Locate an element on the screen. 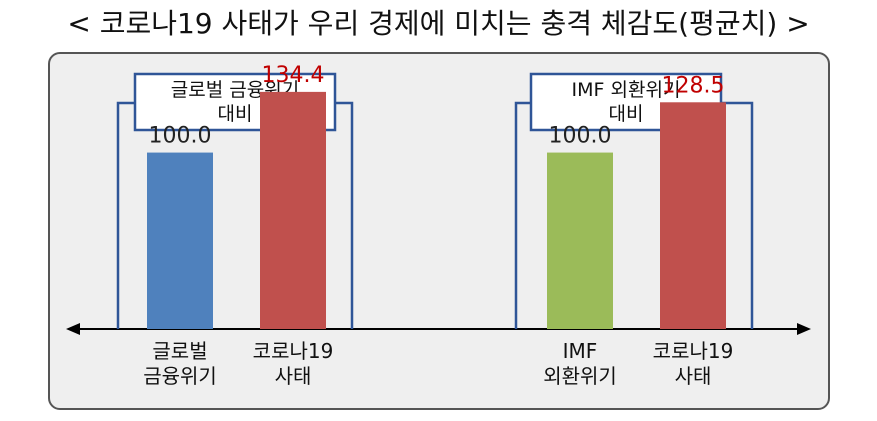 The height and width of the screenshot is (421, 877). bar-value-label: 128.5 is located at coordinates (693, 85).